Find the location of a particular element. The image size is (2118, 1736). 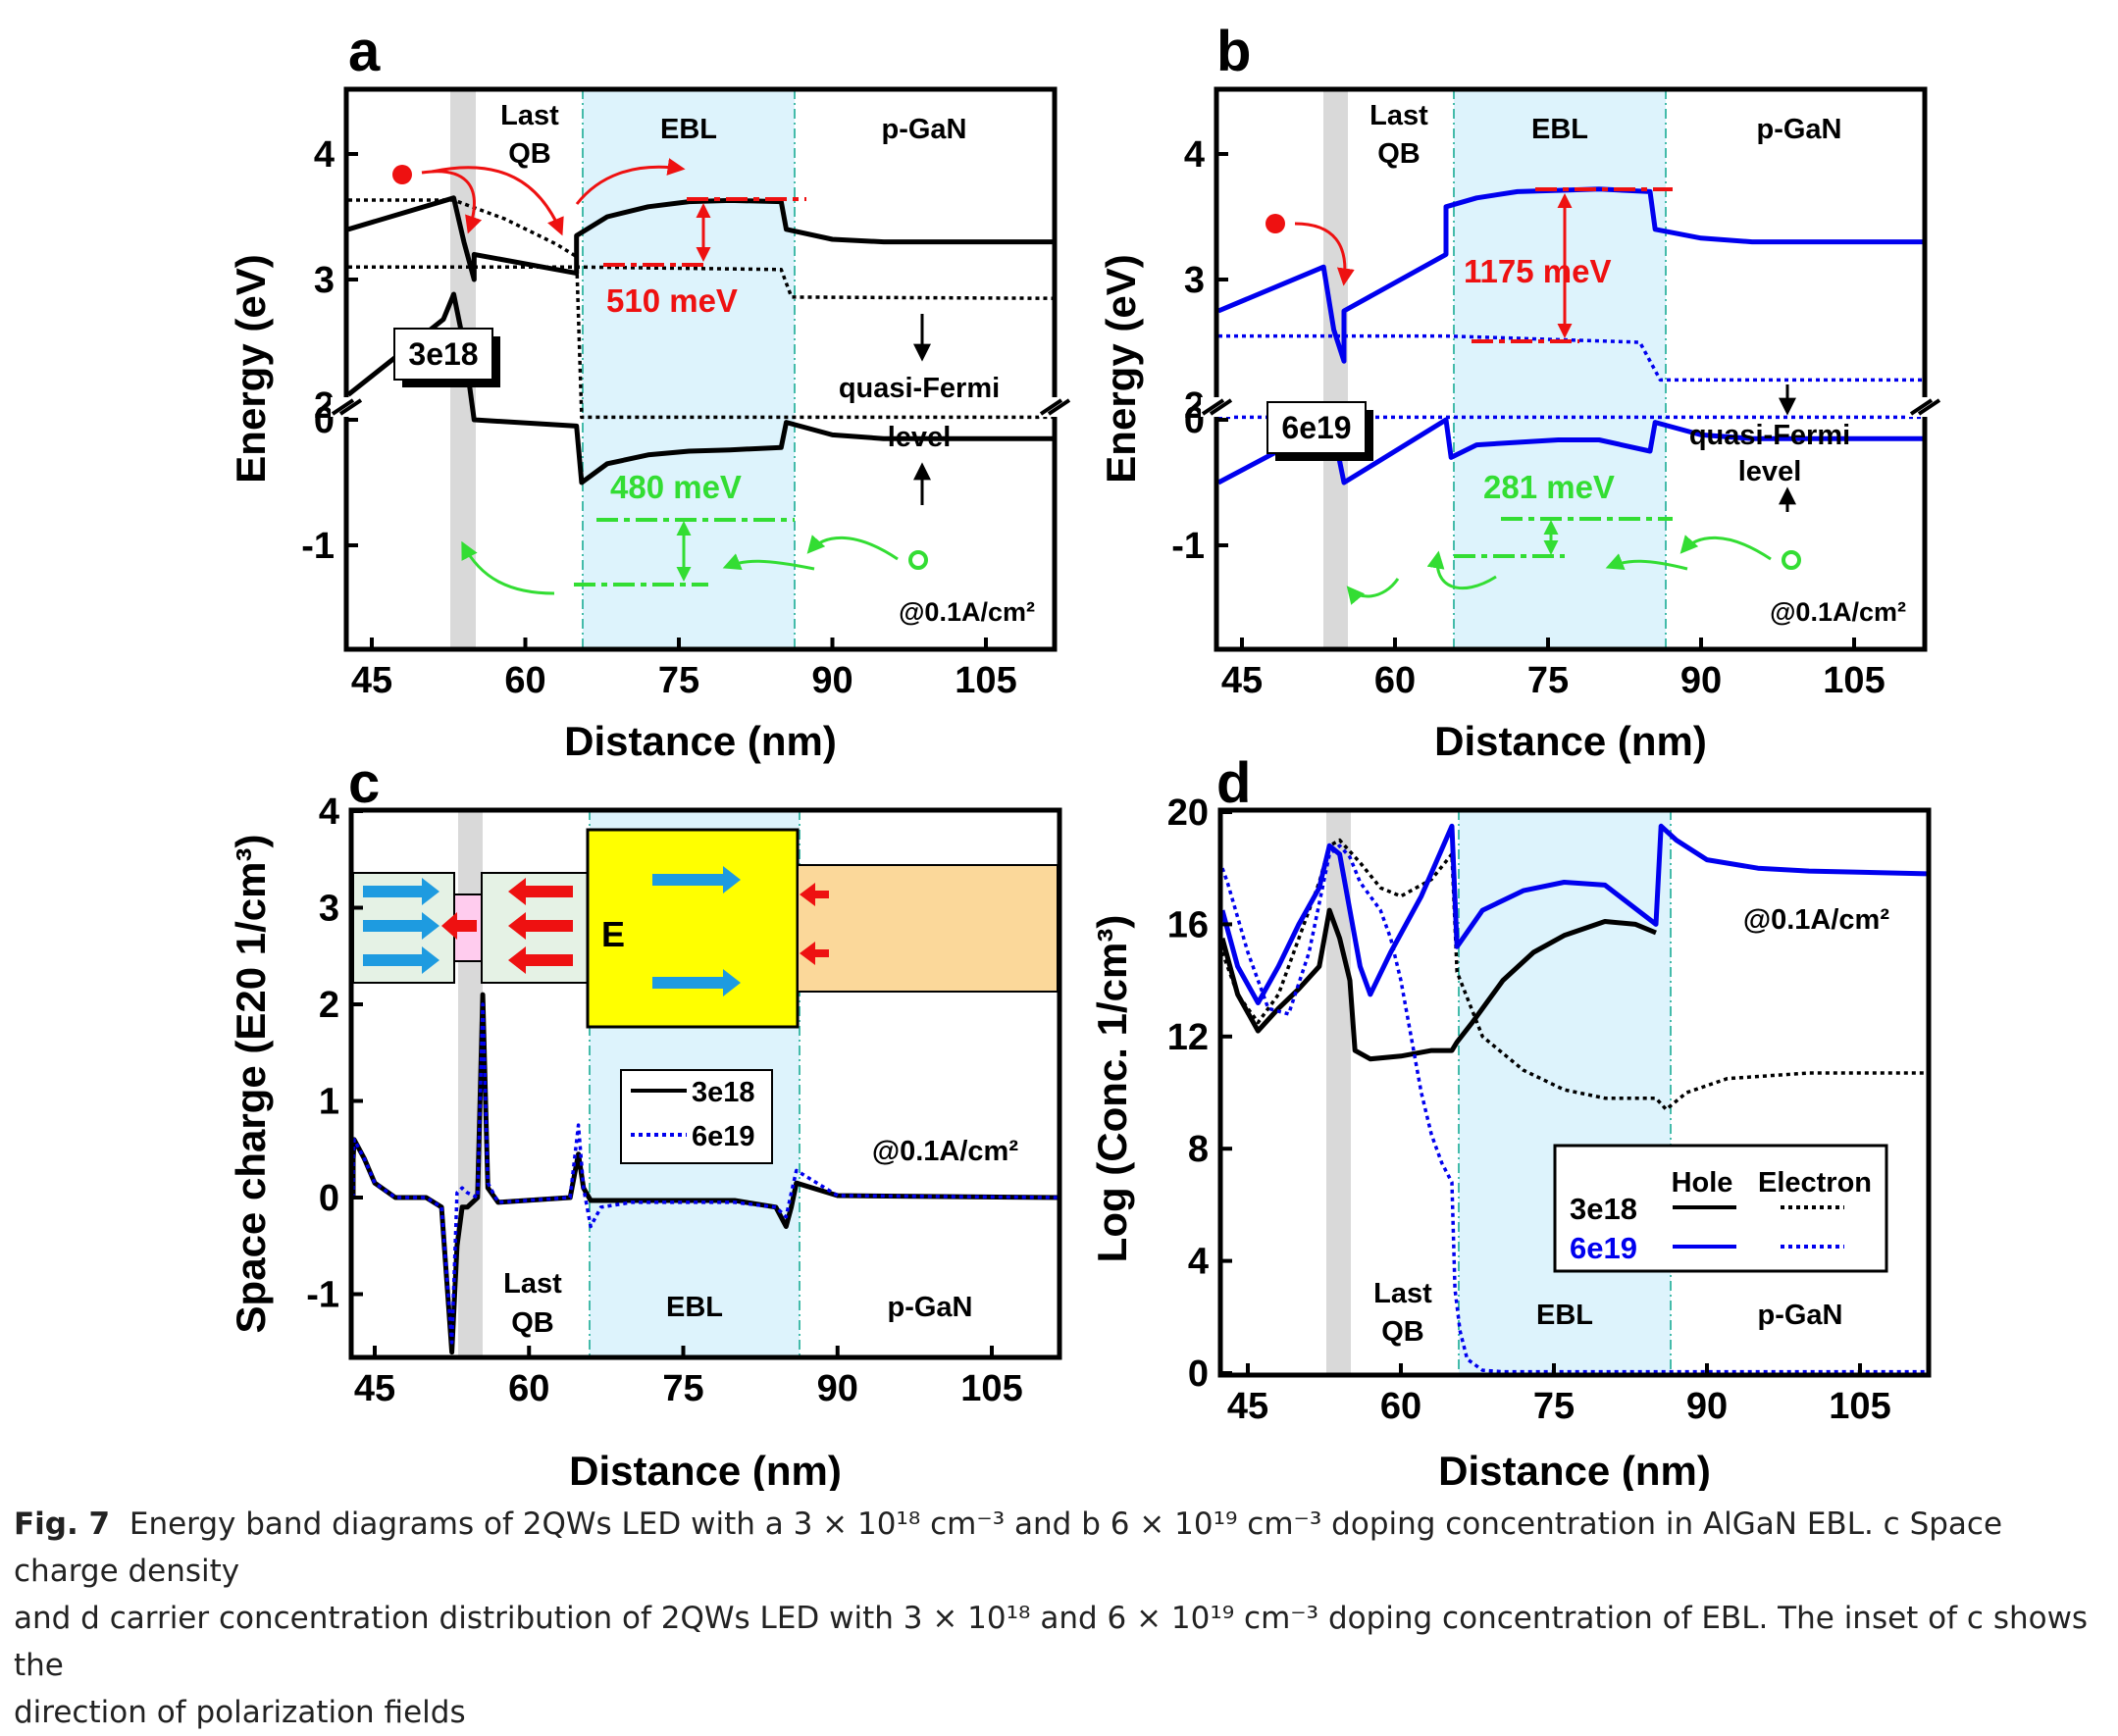

carrier-arrows-b is located at coordinates (1533, 396).